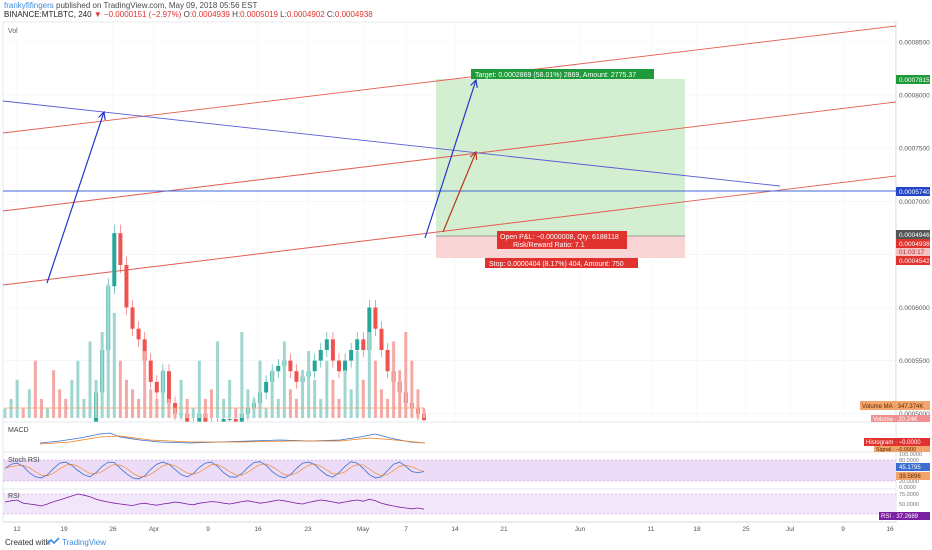 This screenshot has height=550, width=932. What do you see at coordinates (560, 157) in the screenshot?
I see `target-zone` at bounding box center [560, 157].